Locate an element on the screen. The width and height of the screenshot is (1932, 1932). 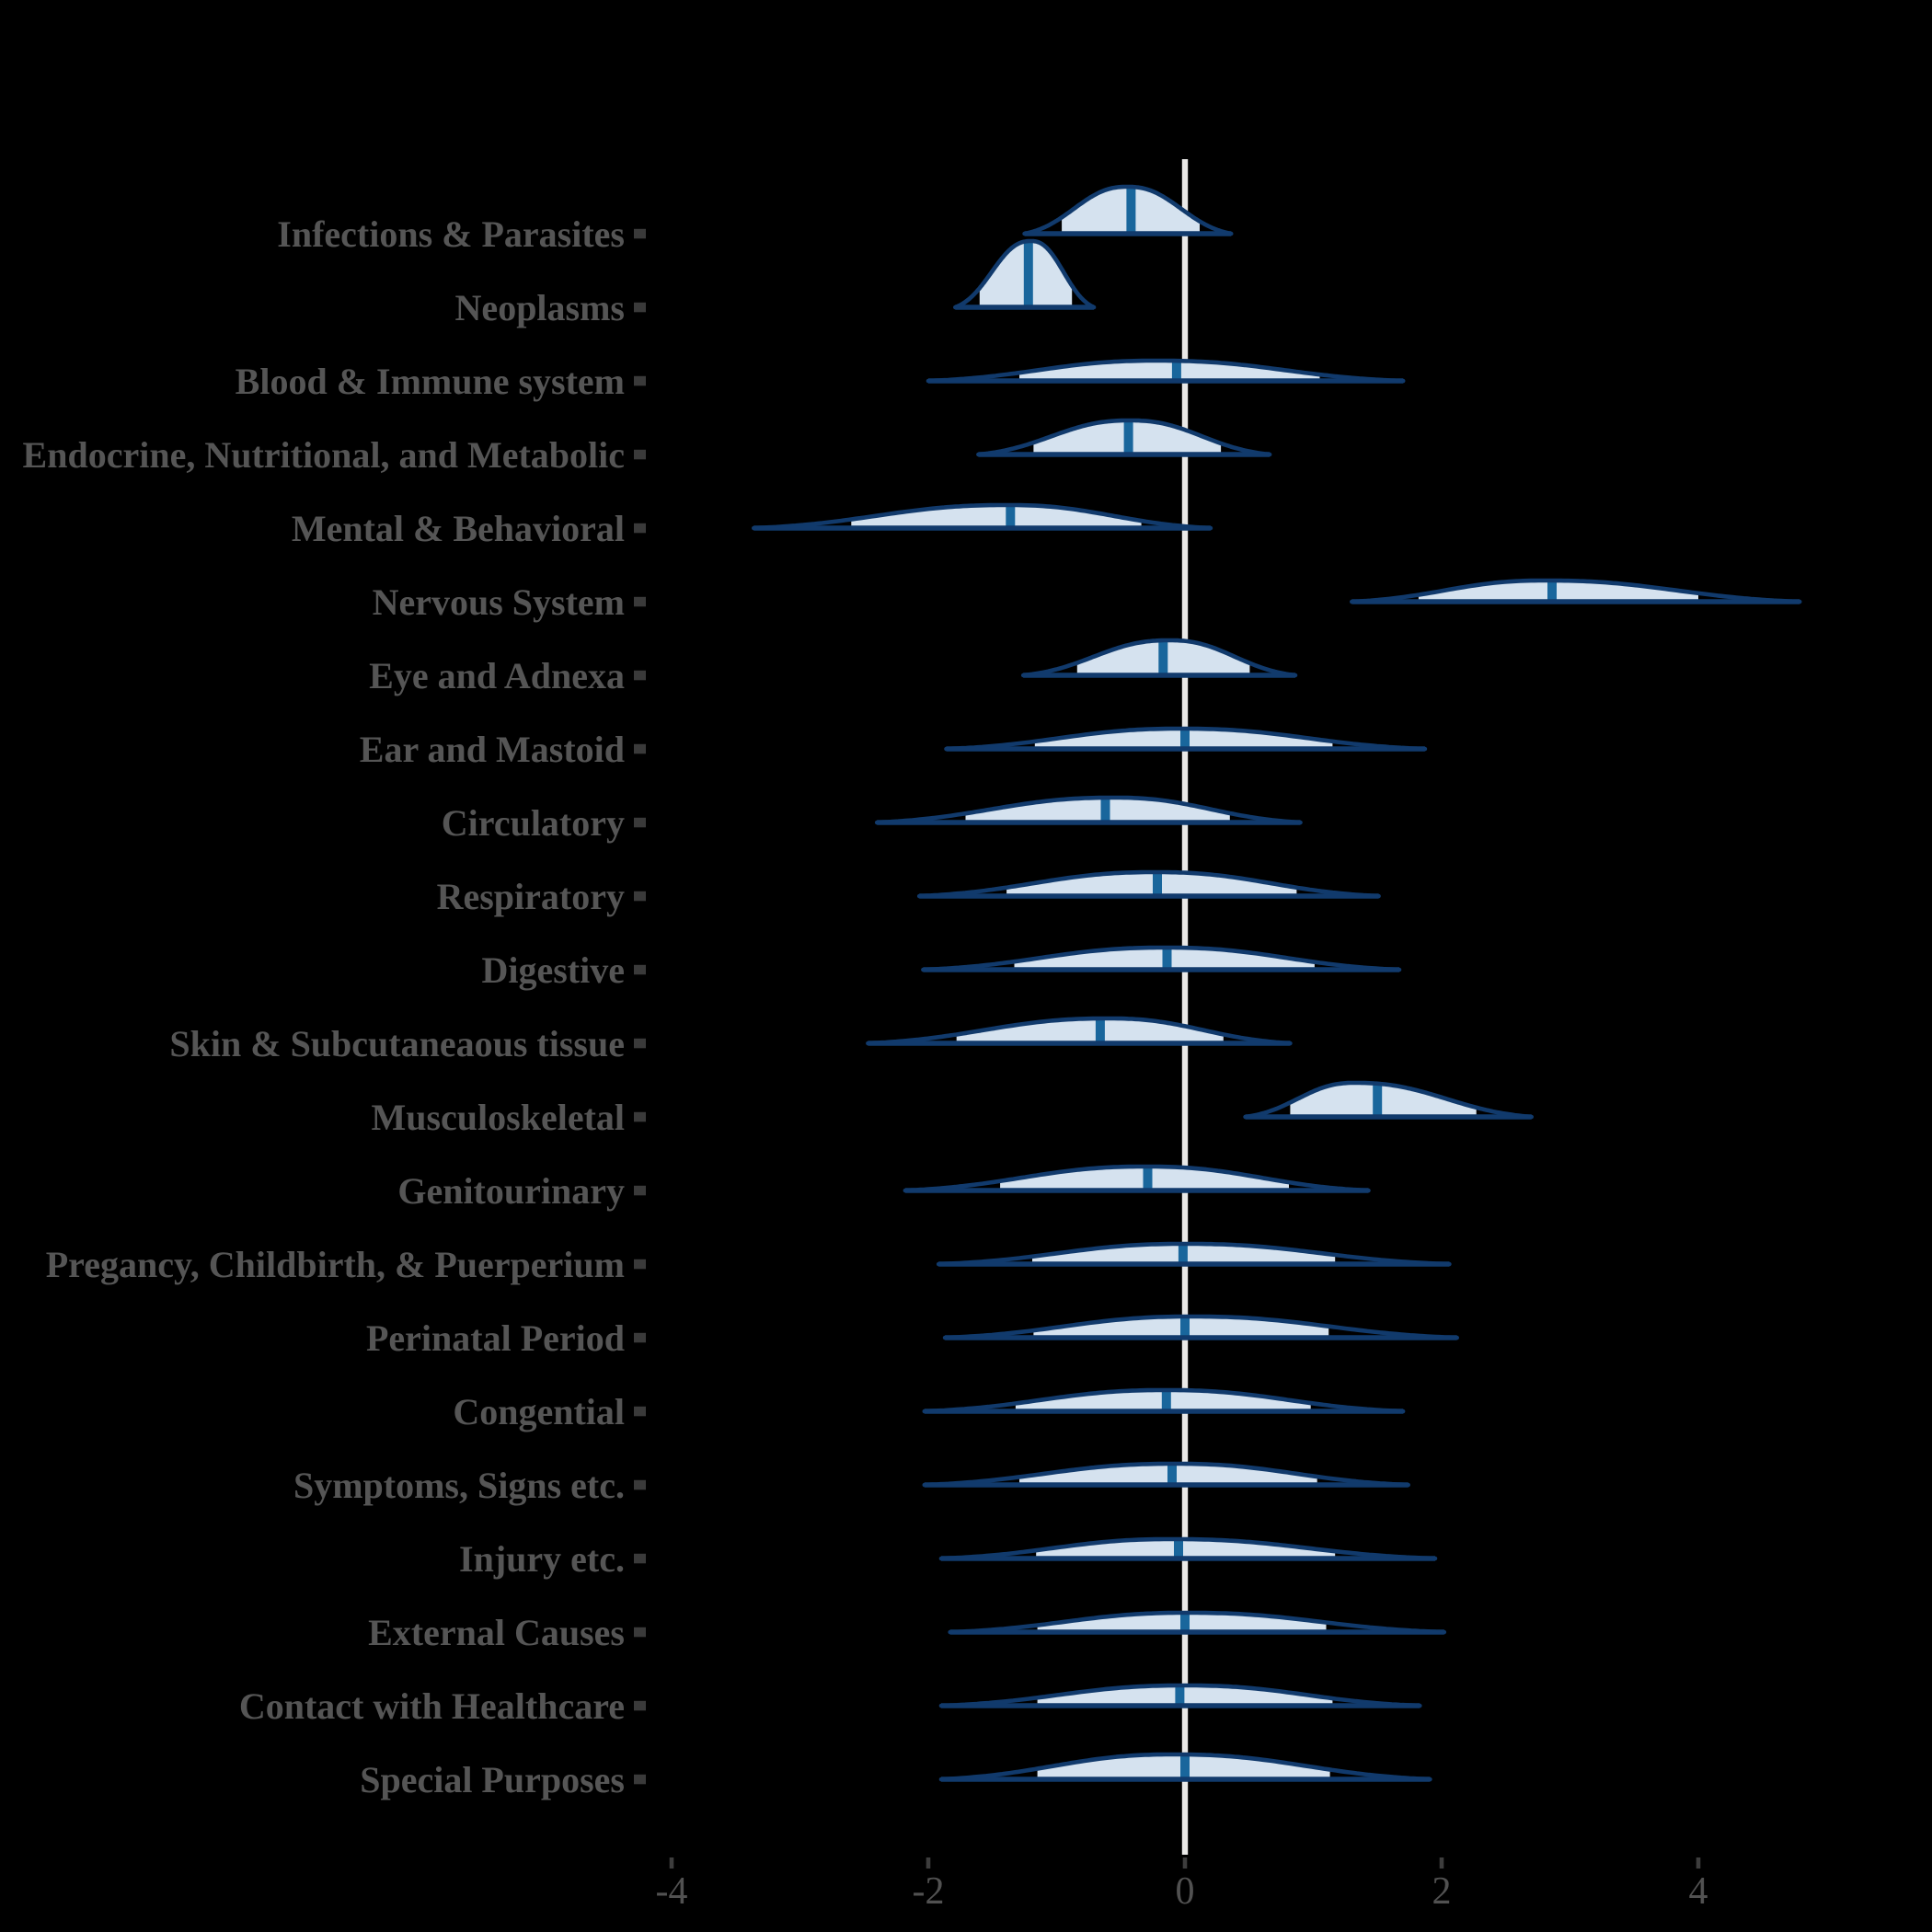
svg-text: -2 is located at coordinates (929, 1891).